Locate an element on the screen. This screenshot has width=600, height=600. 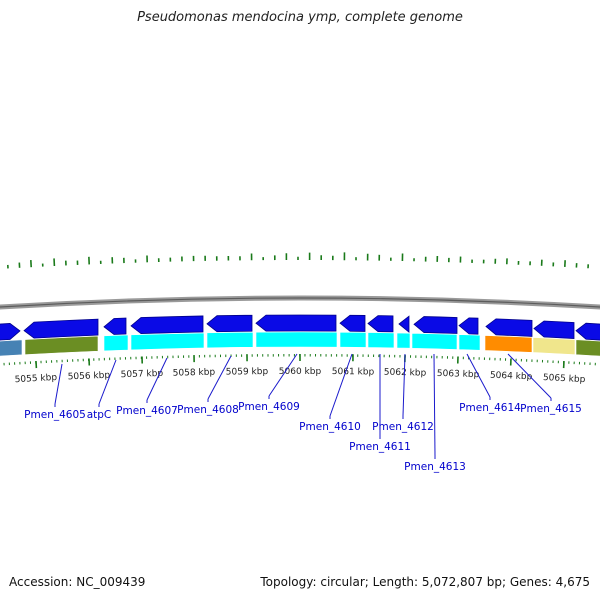
reverse-strand-features is located at coordinates (300, 344).